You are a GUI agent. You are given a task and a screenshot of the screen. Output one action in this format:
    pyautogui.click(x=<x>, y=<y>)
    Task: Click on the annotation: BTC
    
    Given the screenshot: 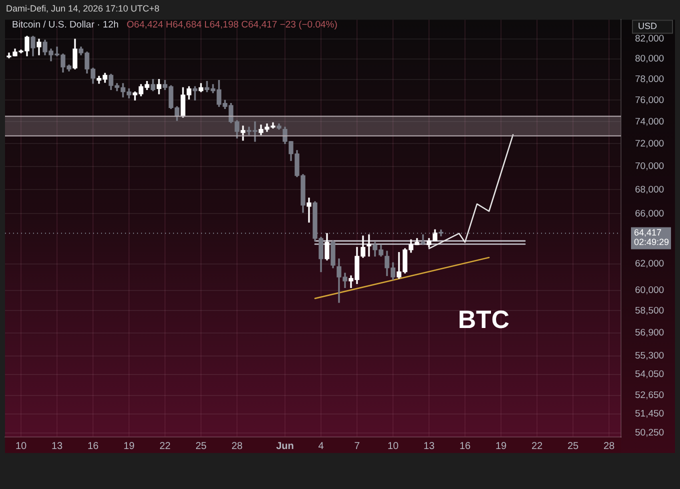 What is the action you would take?
    pyautogui.click(x=484, y=320)
    